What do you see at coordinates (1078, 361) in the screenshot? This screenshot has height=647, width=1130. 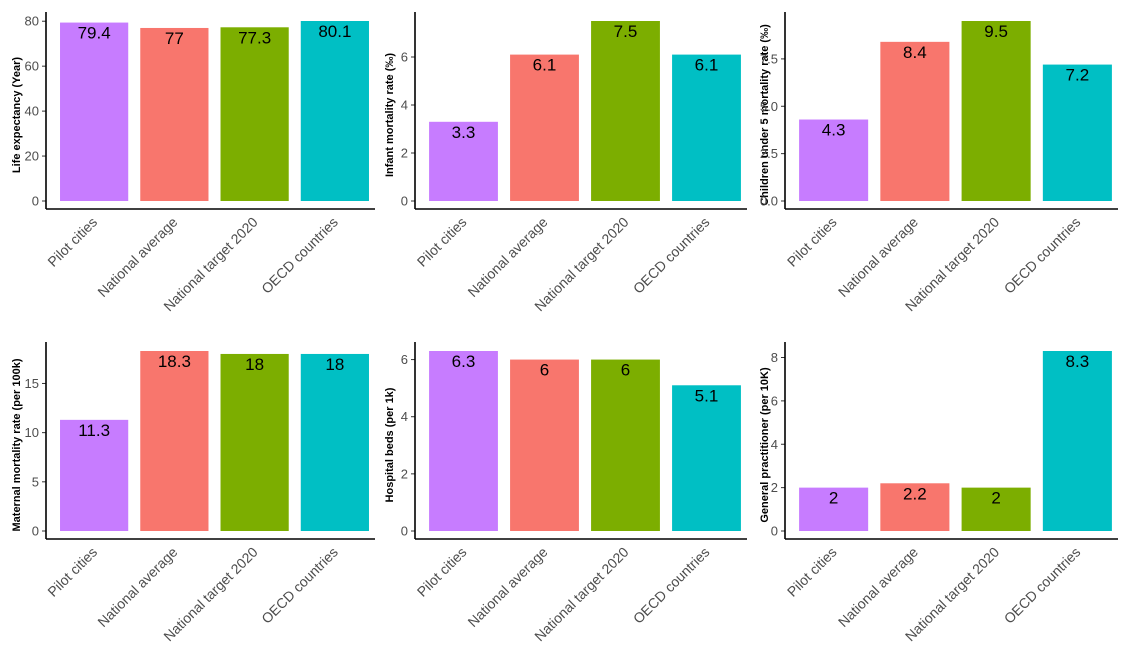 I see `data-label: 8.3` at bounding box center [1078, 361].